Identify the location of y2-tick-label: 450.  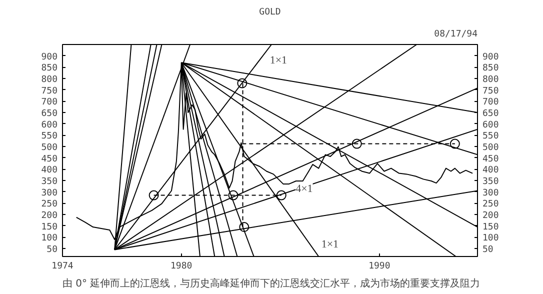
(490, 159).